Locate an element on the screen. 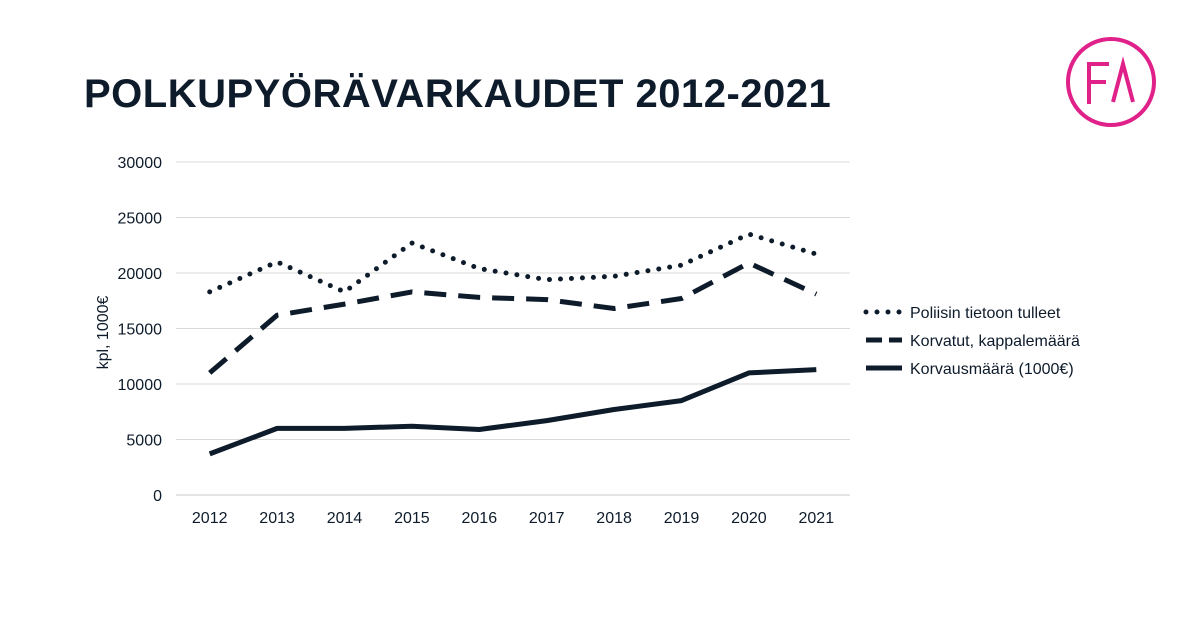 This screenshot has height=630, width=1200. x-tick-label: 2019 is located at coordinates (682, 518).